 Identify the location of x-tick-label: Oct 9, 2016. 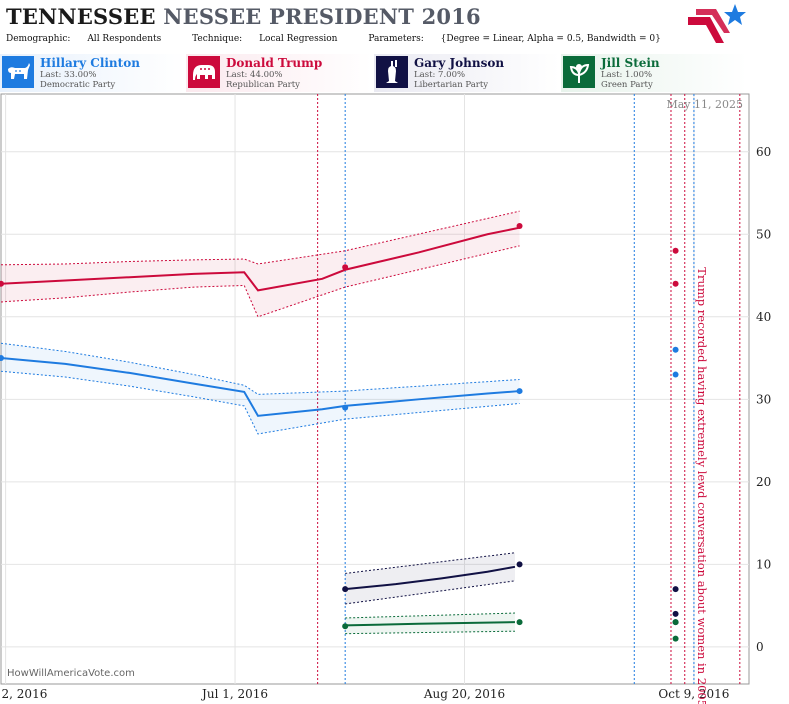
(693, 694).